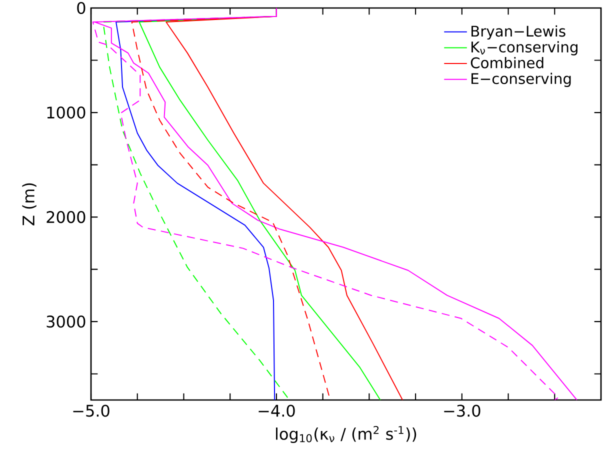 The height and width of the screenshot is (464, 611). I want to click on y-axis-title: Z (m), so click(29, 204).